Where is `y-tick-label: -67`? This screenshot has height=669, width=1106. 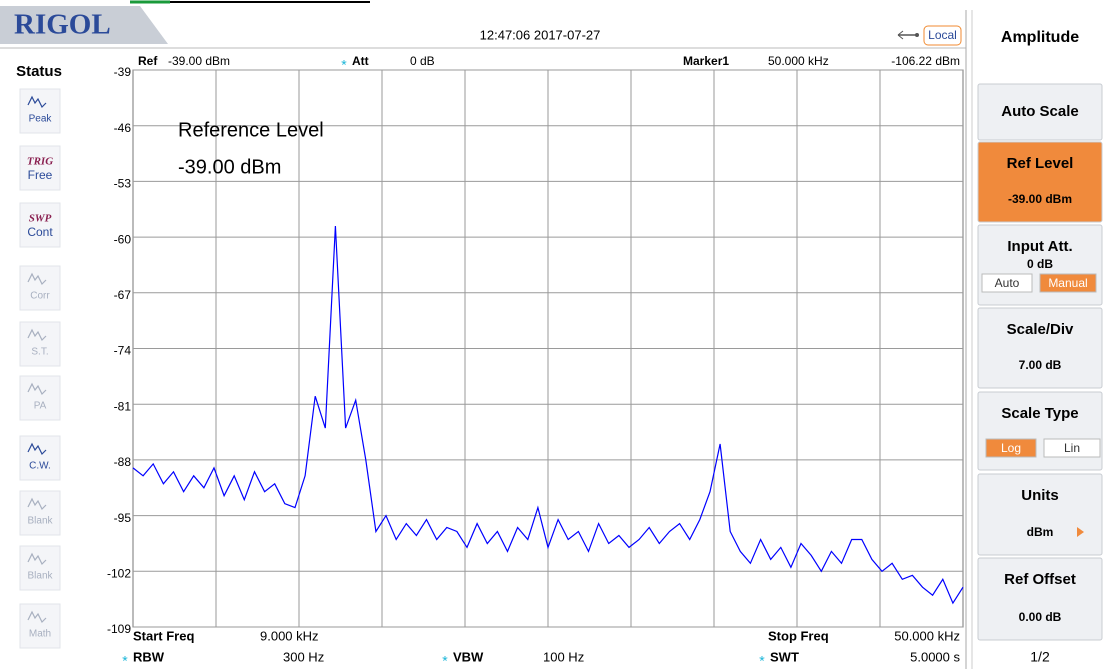 y-tick-label: -67 is located at coordinates (123, 295).